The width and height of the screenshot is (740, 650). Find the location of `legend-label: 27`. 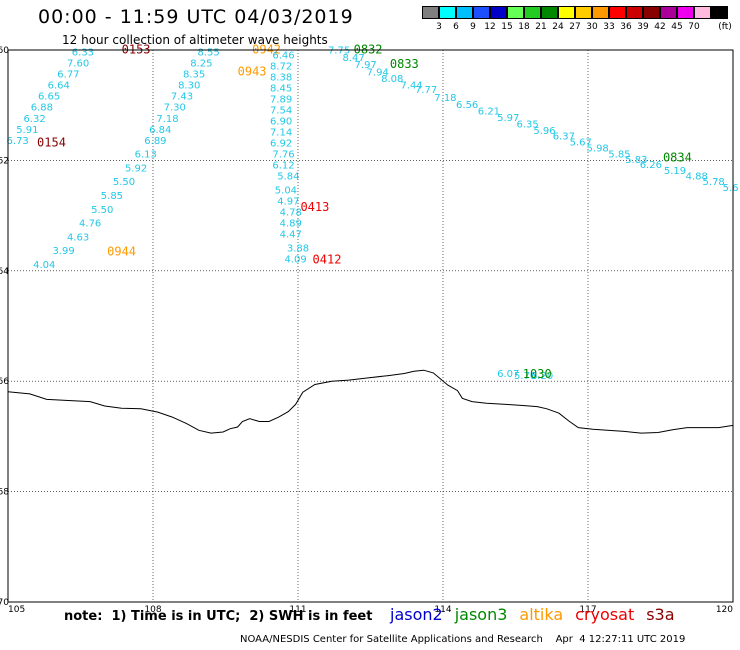

legend-label: 27 is located at coordinates (575, 27).